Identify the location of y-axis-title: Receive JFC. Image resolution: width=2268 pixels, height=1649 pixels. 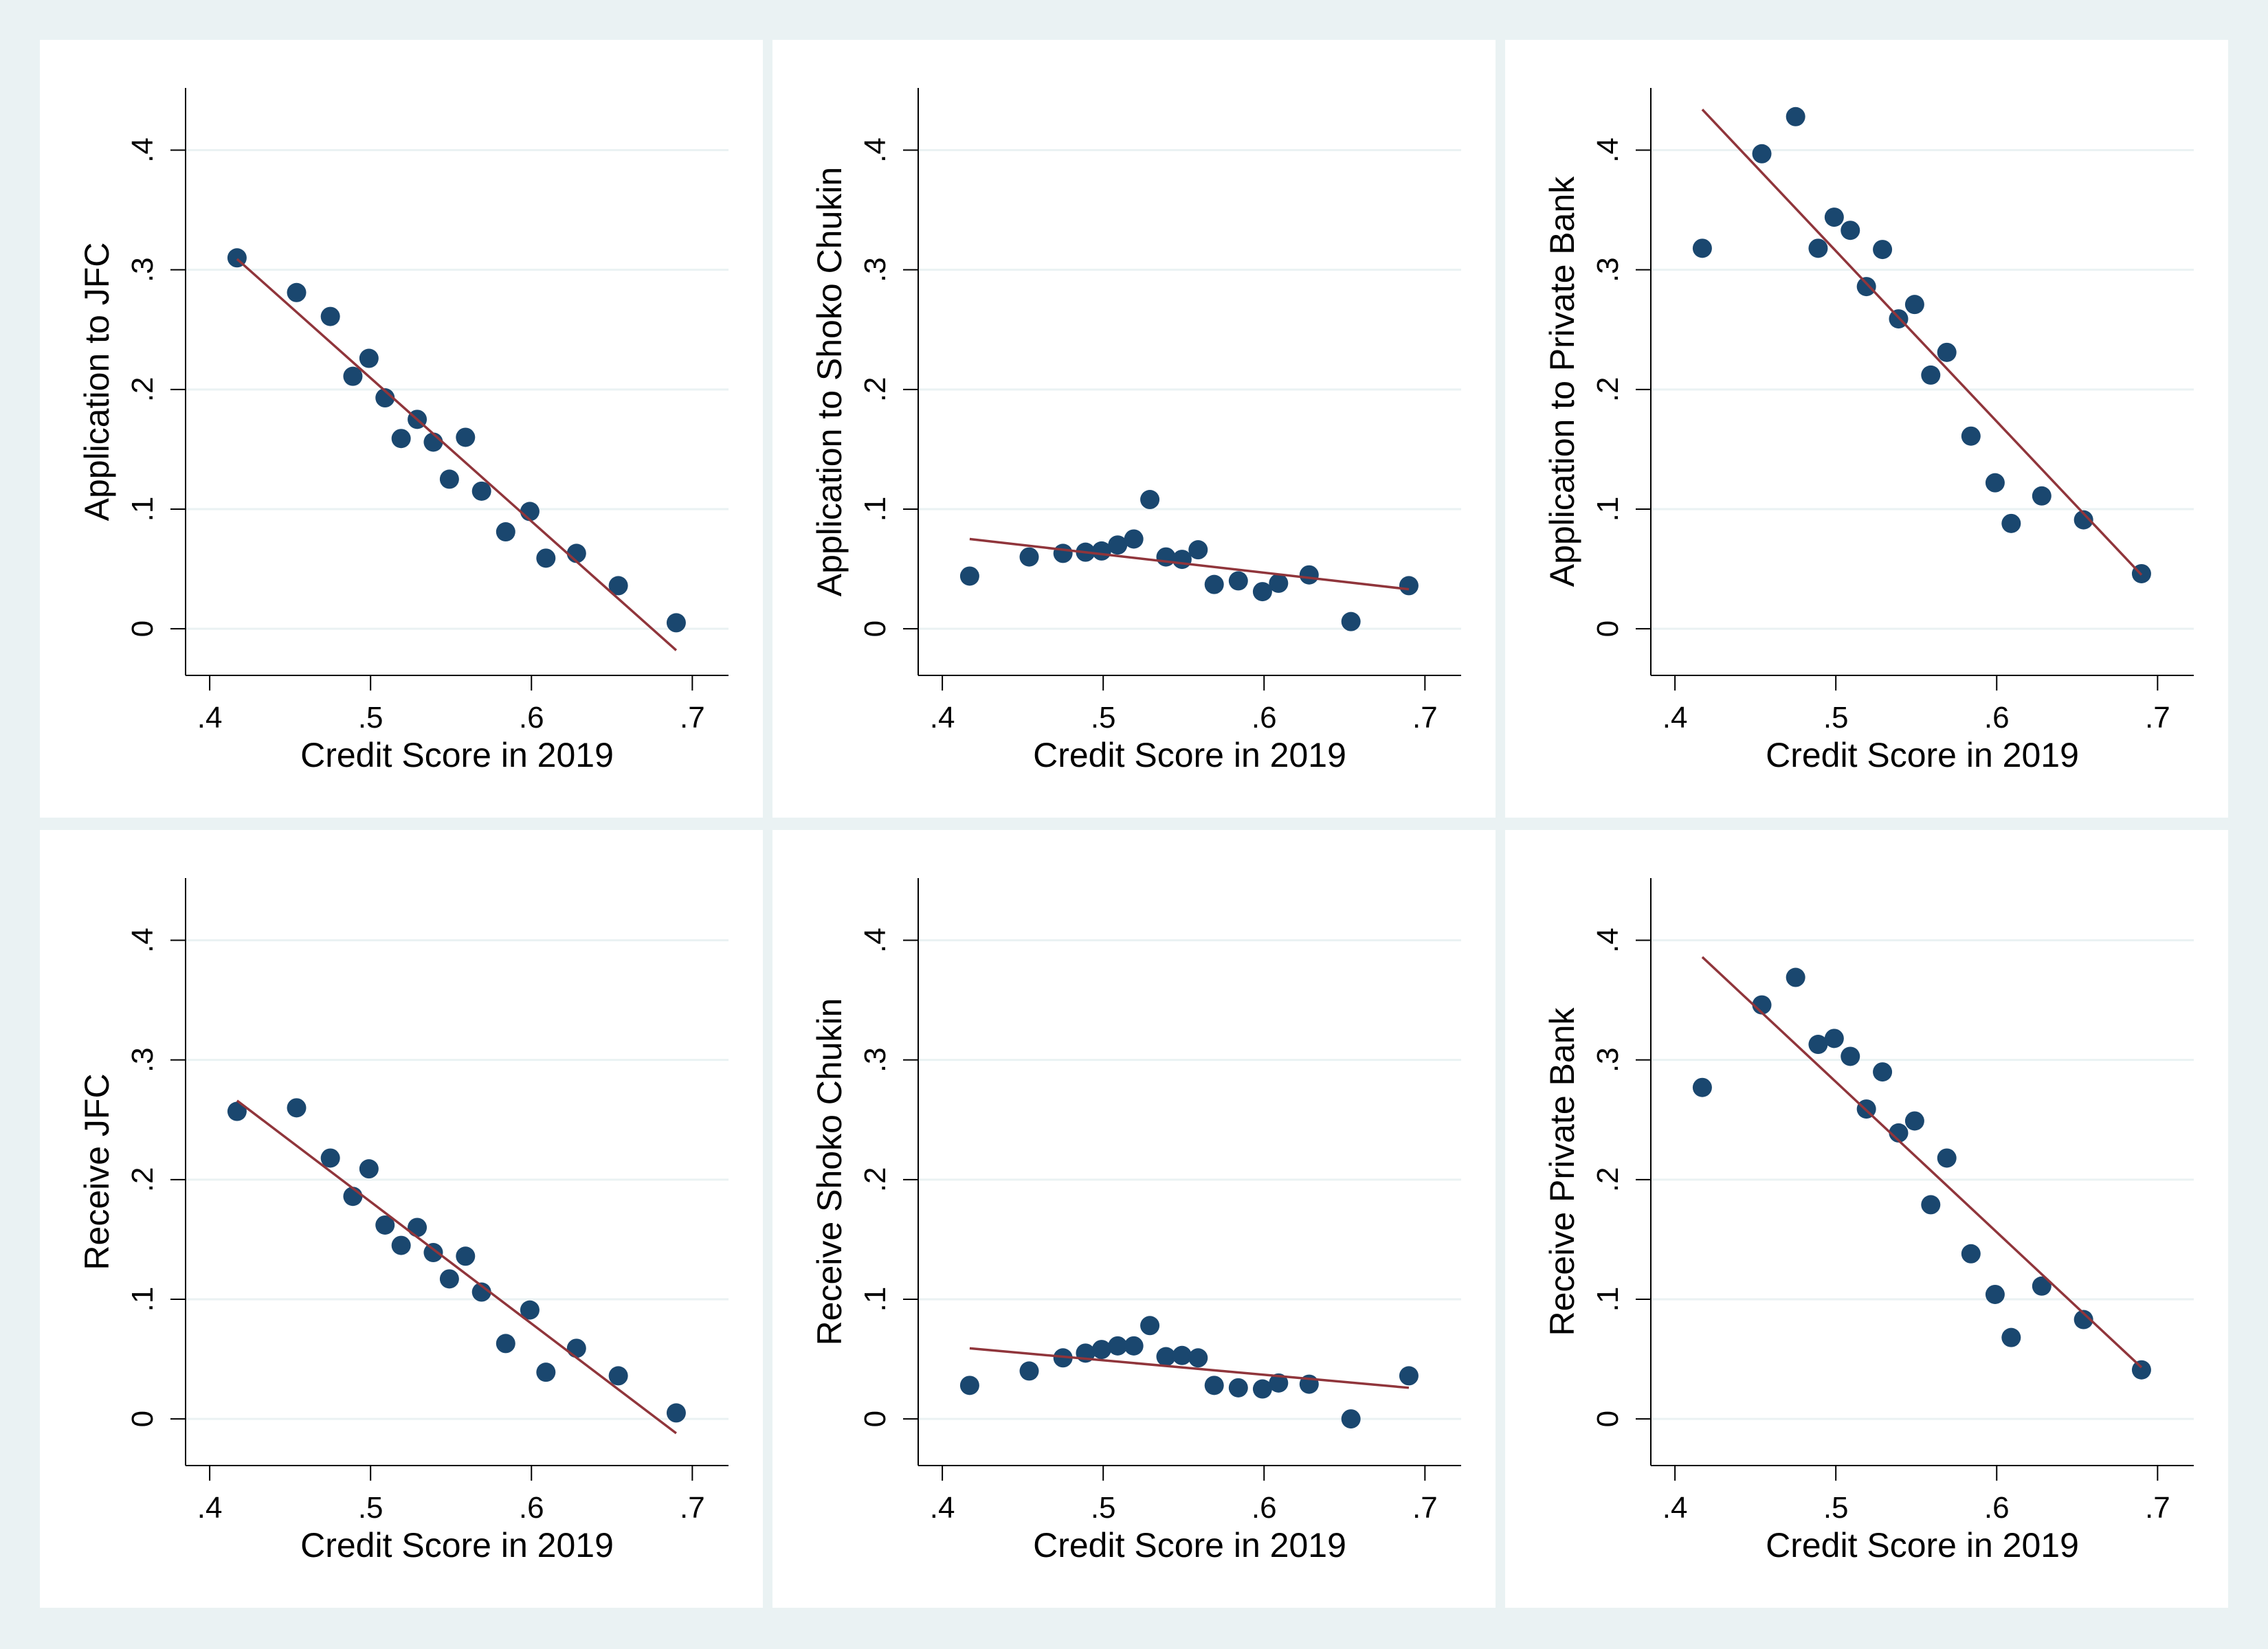
(97, 1171).